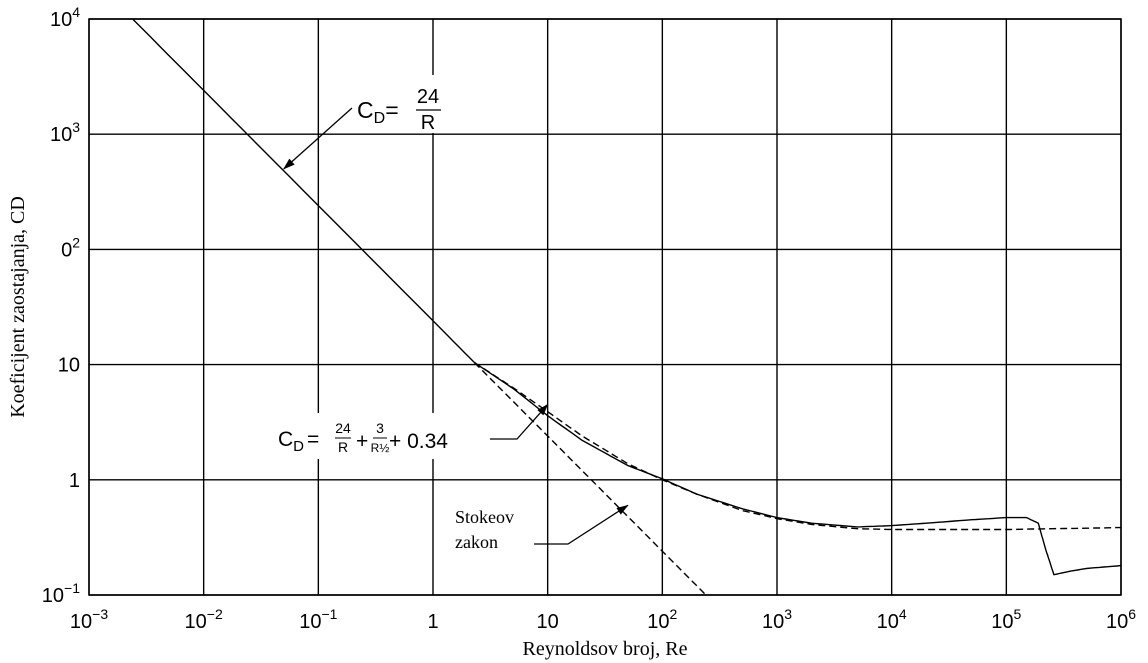 This screenshot has width=1148, height=663. What do you see at coordinates (343, 428) in the screenshot?
I see `formula-numerator-1: 24` at bounding box center [343, 428].